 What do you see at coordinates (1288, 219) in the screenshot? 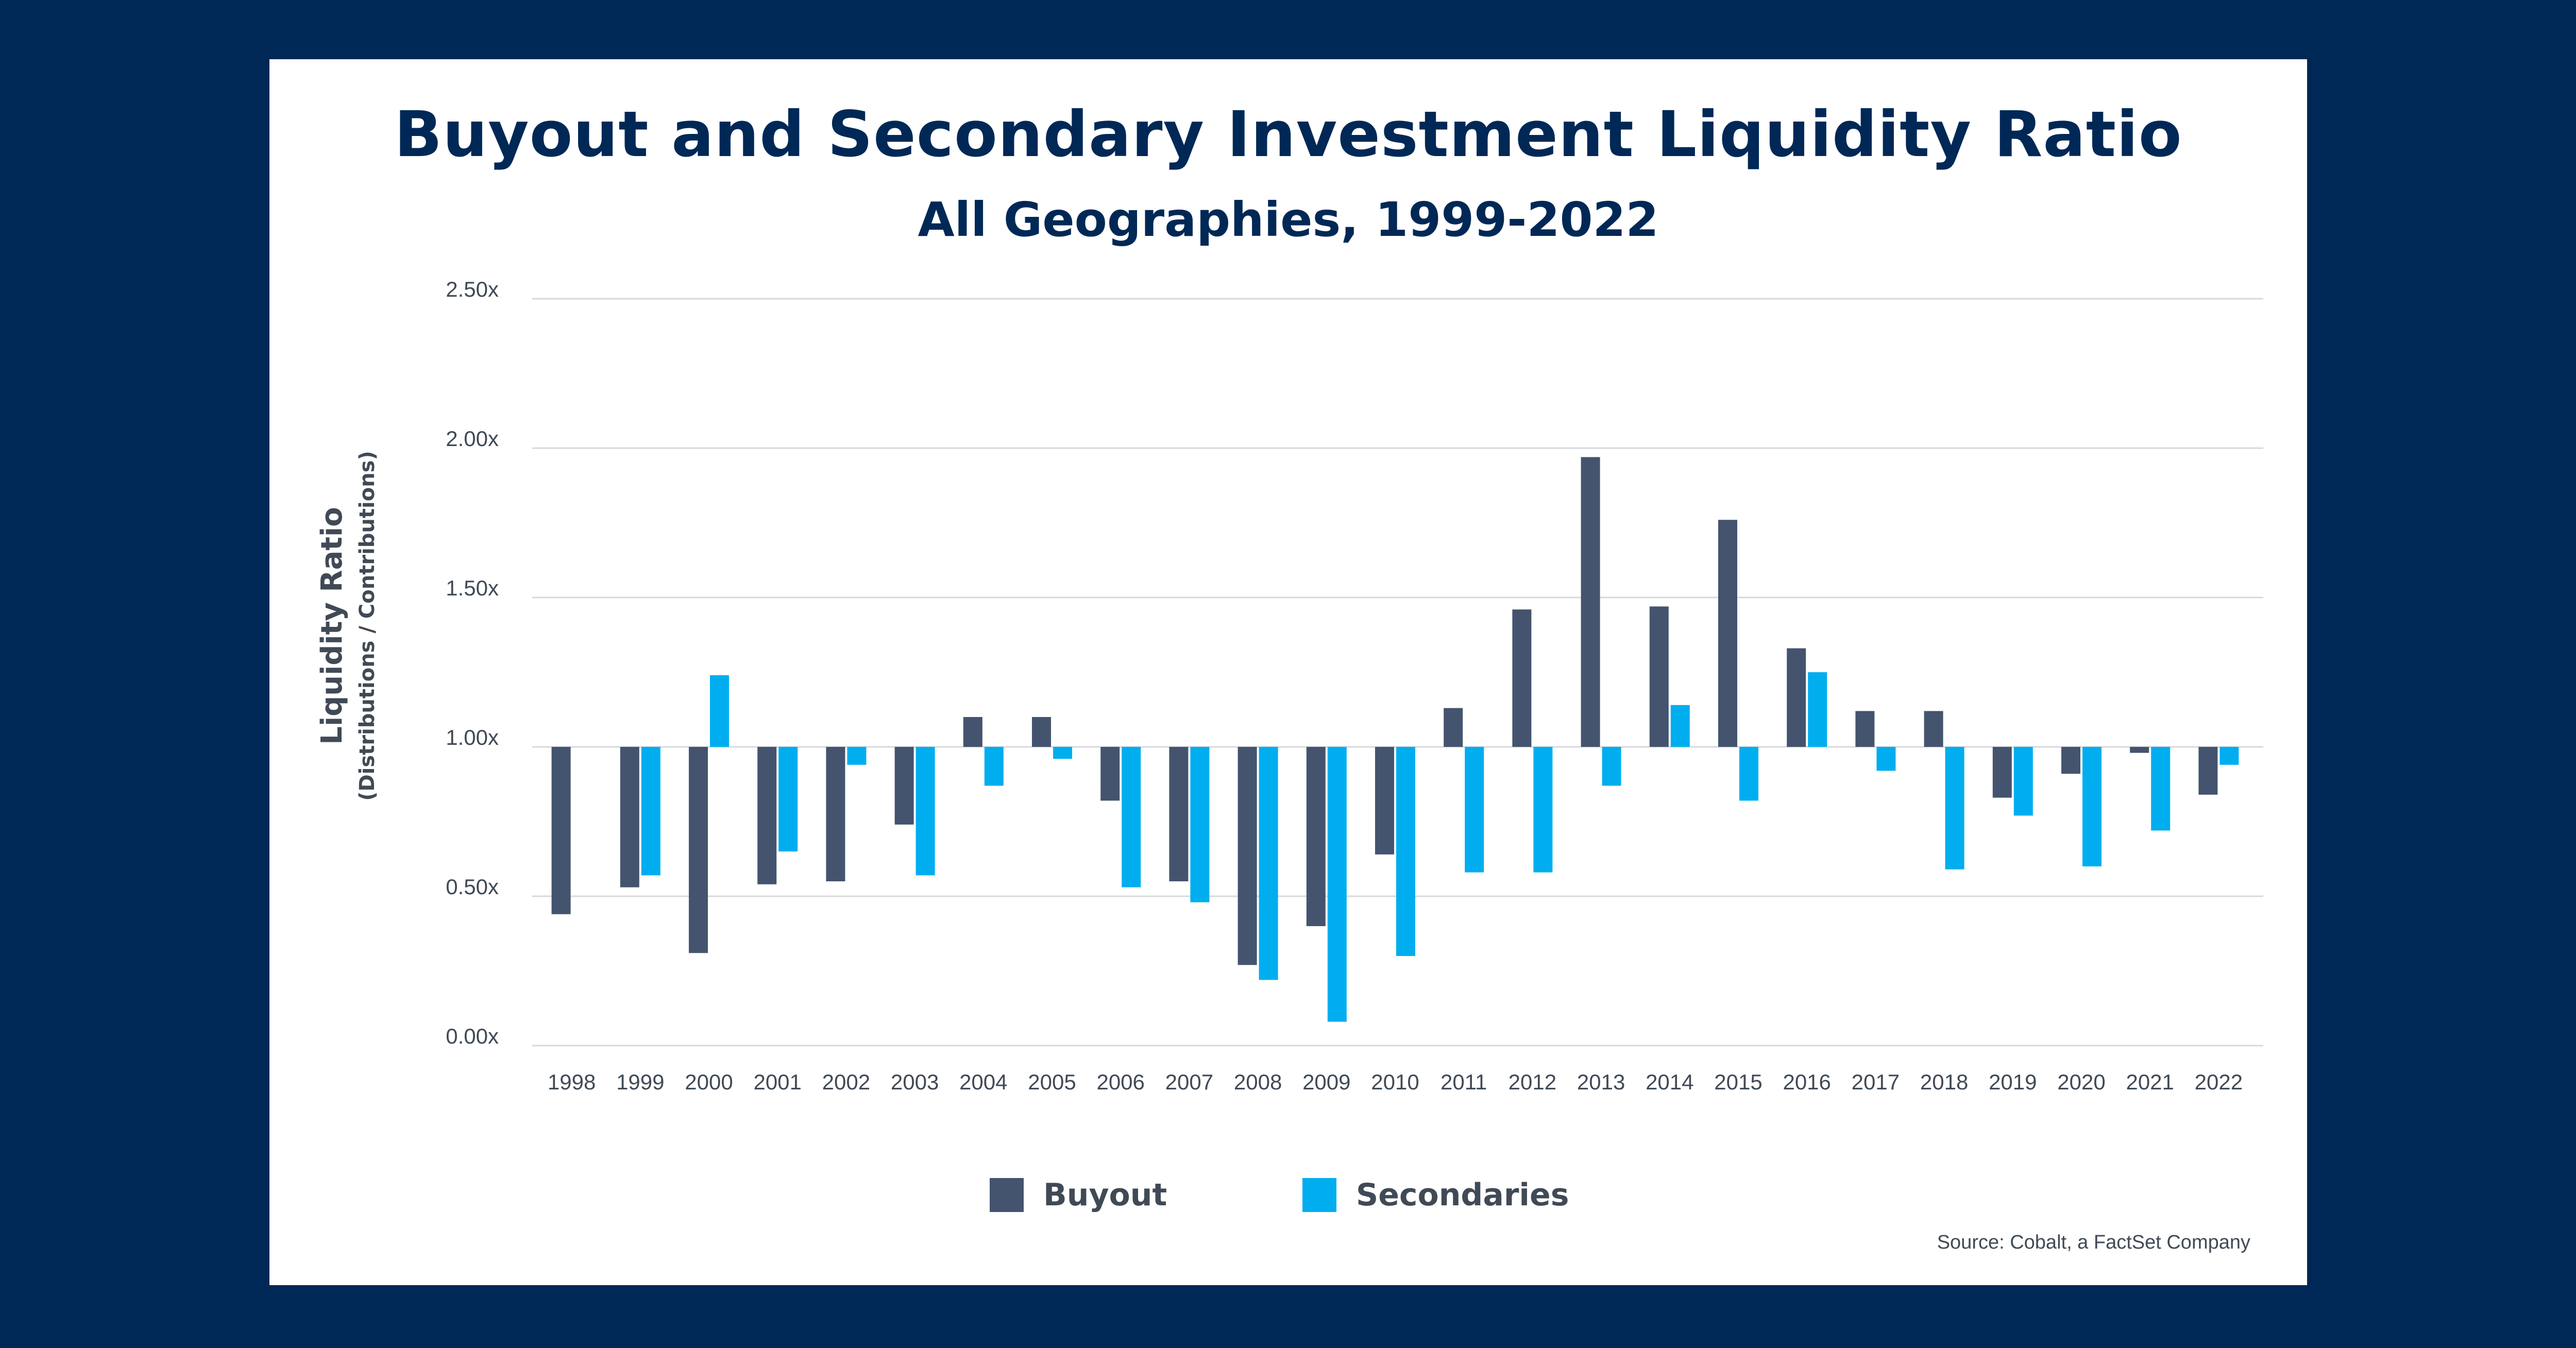
I see `chart-subtitle: All Geographies, 1999-2022` at bounding box center [1288, 219].